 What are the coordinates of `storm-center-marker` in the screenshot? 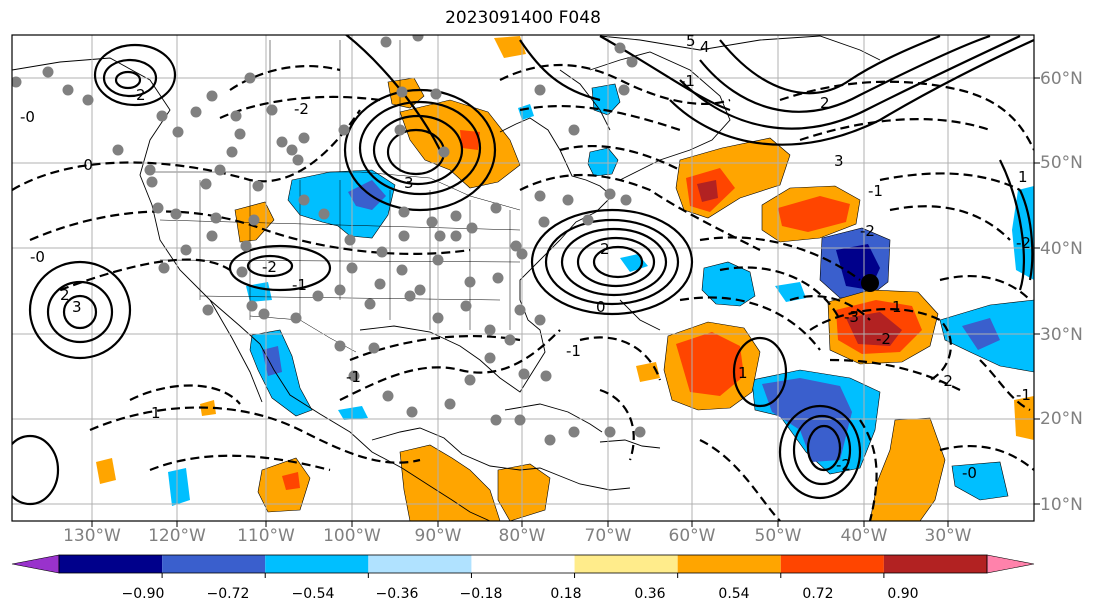 It's located at (870, 283).